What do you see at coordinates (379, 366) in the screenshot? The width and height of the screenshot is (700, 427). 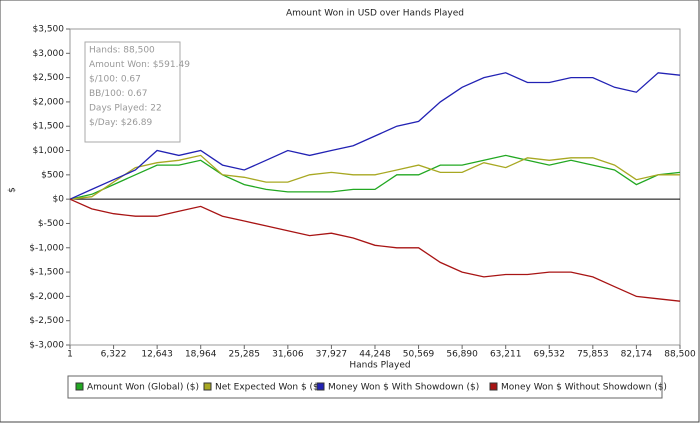 I see `x-axis-label: Hands Played` at bounding box center [379, 366].